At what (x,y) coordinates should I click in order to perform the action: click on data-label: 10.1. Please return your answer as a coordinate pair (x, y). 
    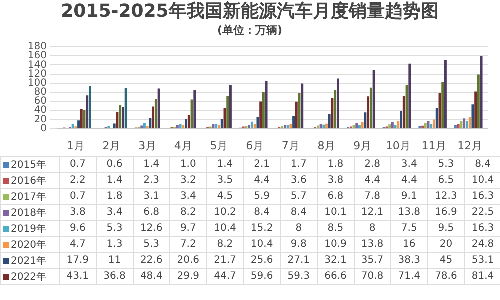
    Looking at the image, I should click on (335, 212).